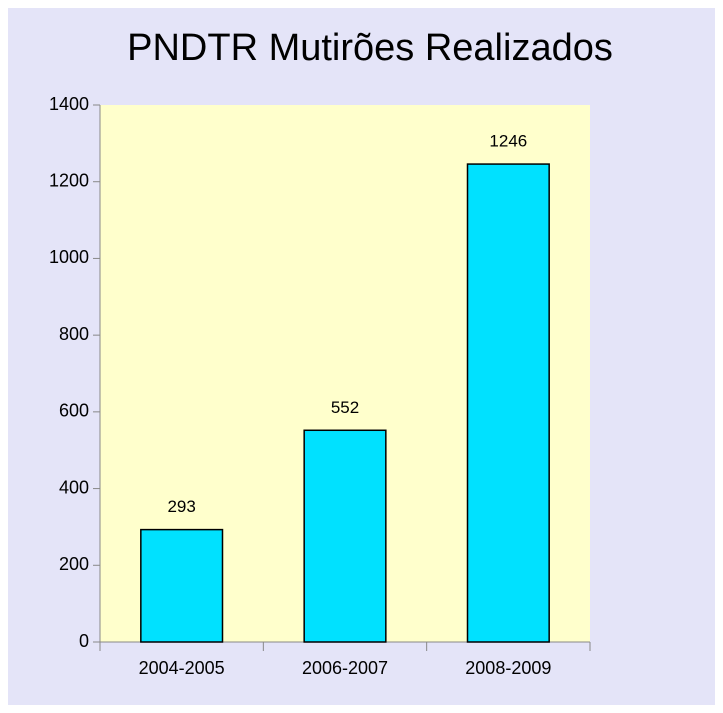 This screenshot has height=713, width=723. I want to click on x-tick-label: 2008-2009, so click(508, 668).